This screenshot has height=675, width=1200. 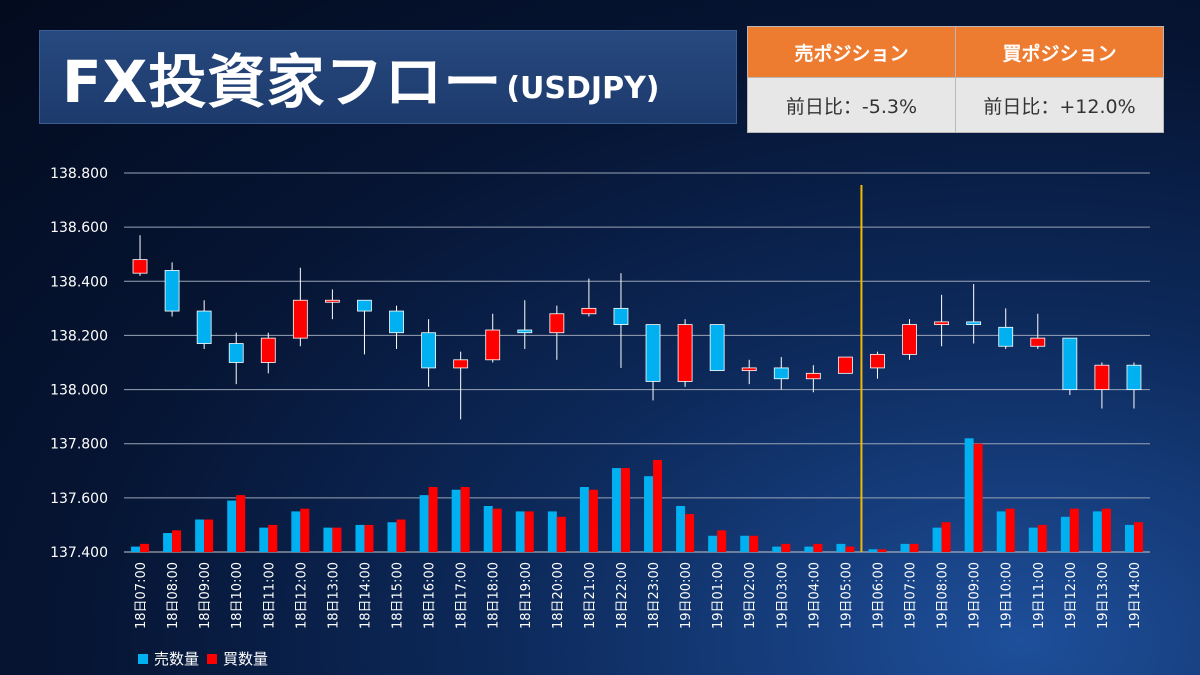 What do you see at coordinates (79, 391) in the screenshot?
I see `y-tick-label: 138.000` at bounding box center [79, 391].